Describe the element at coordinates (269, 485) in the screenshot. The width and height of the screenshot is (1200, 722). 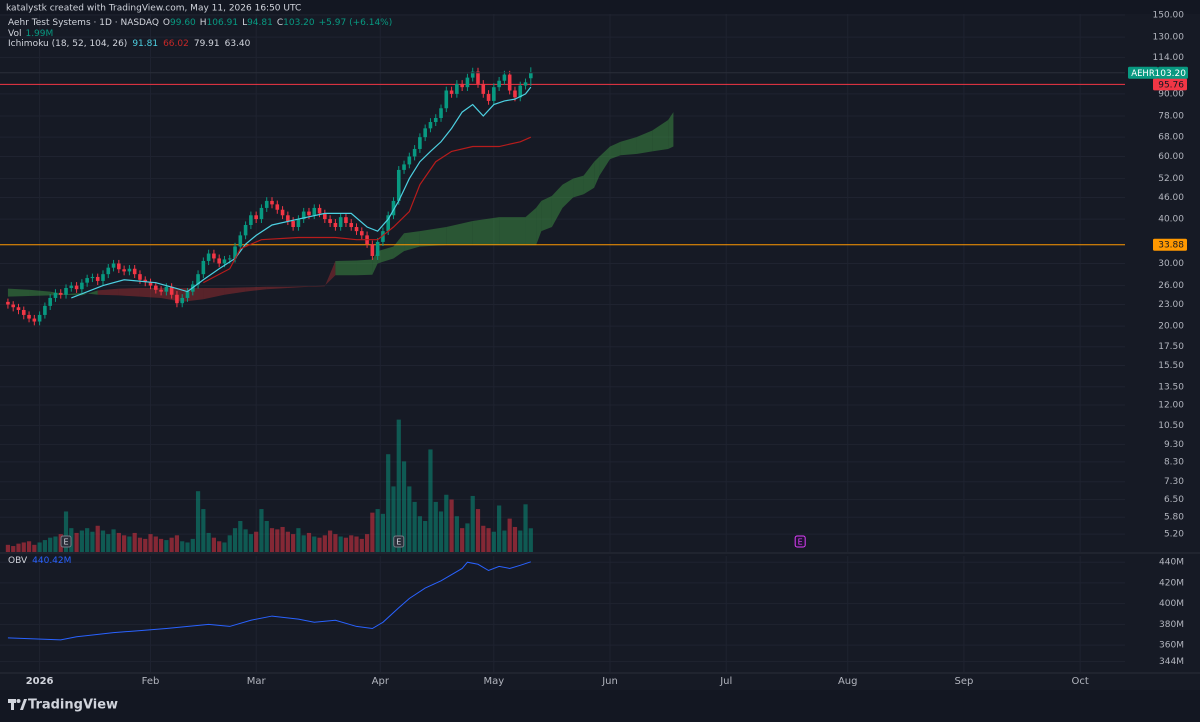
I see `volume` at that location.